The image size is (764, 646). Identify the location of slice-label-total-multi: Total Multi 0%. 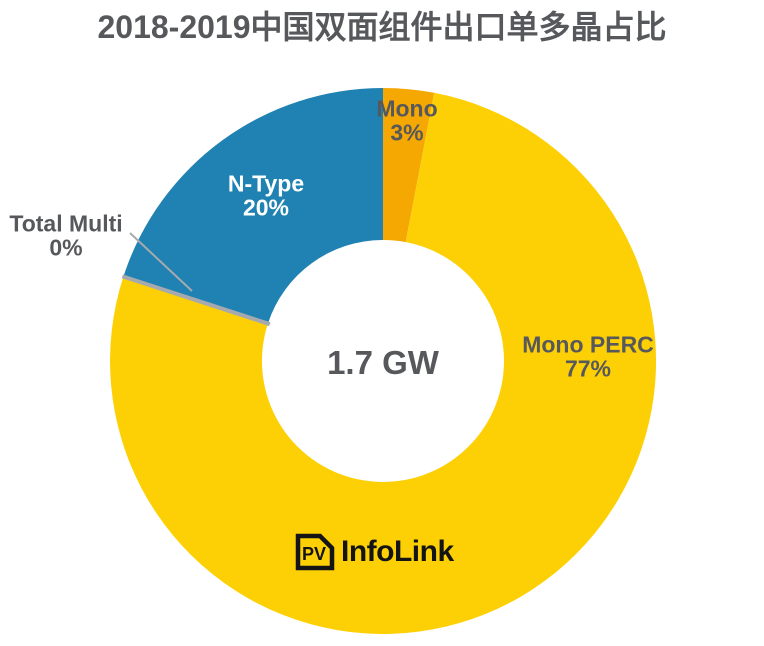
(66, 235).